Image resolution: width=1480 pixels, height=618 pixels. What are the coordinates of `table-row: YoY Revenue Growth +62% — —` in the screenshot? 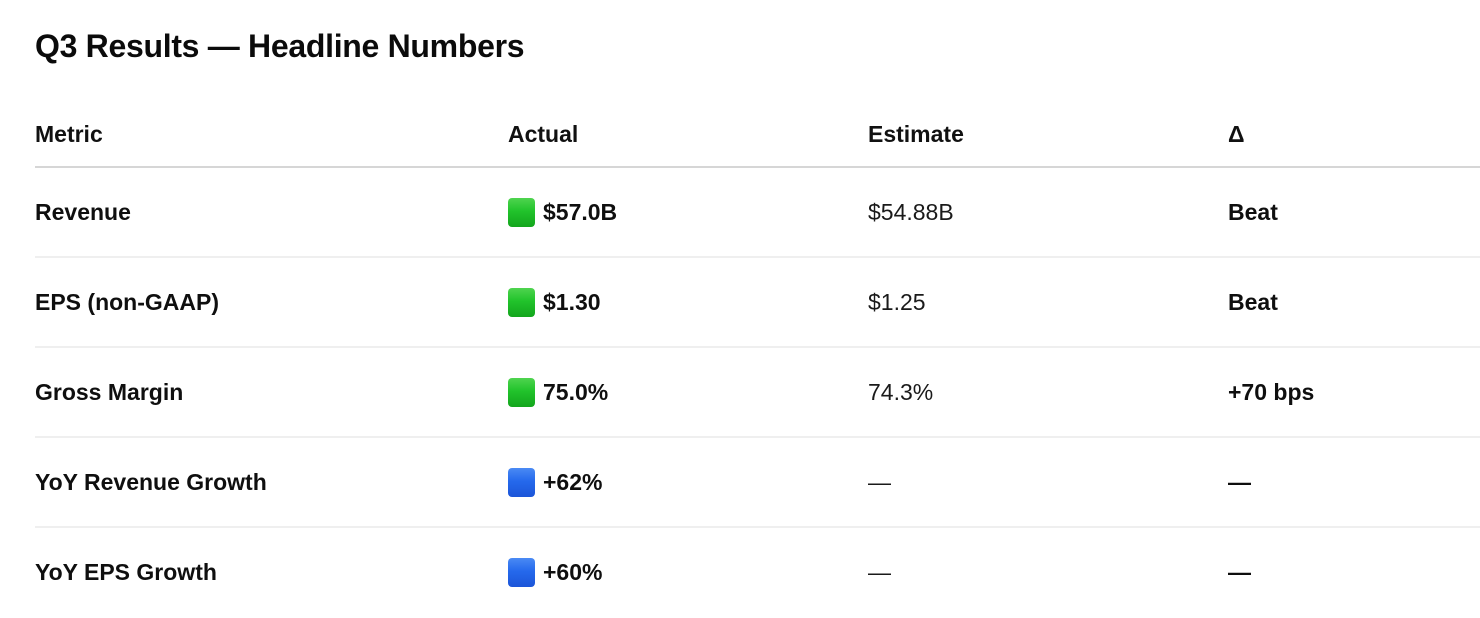 It's located at (757, 483).